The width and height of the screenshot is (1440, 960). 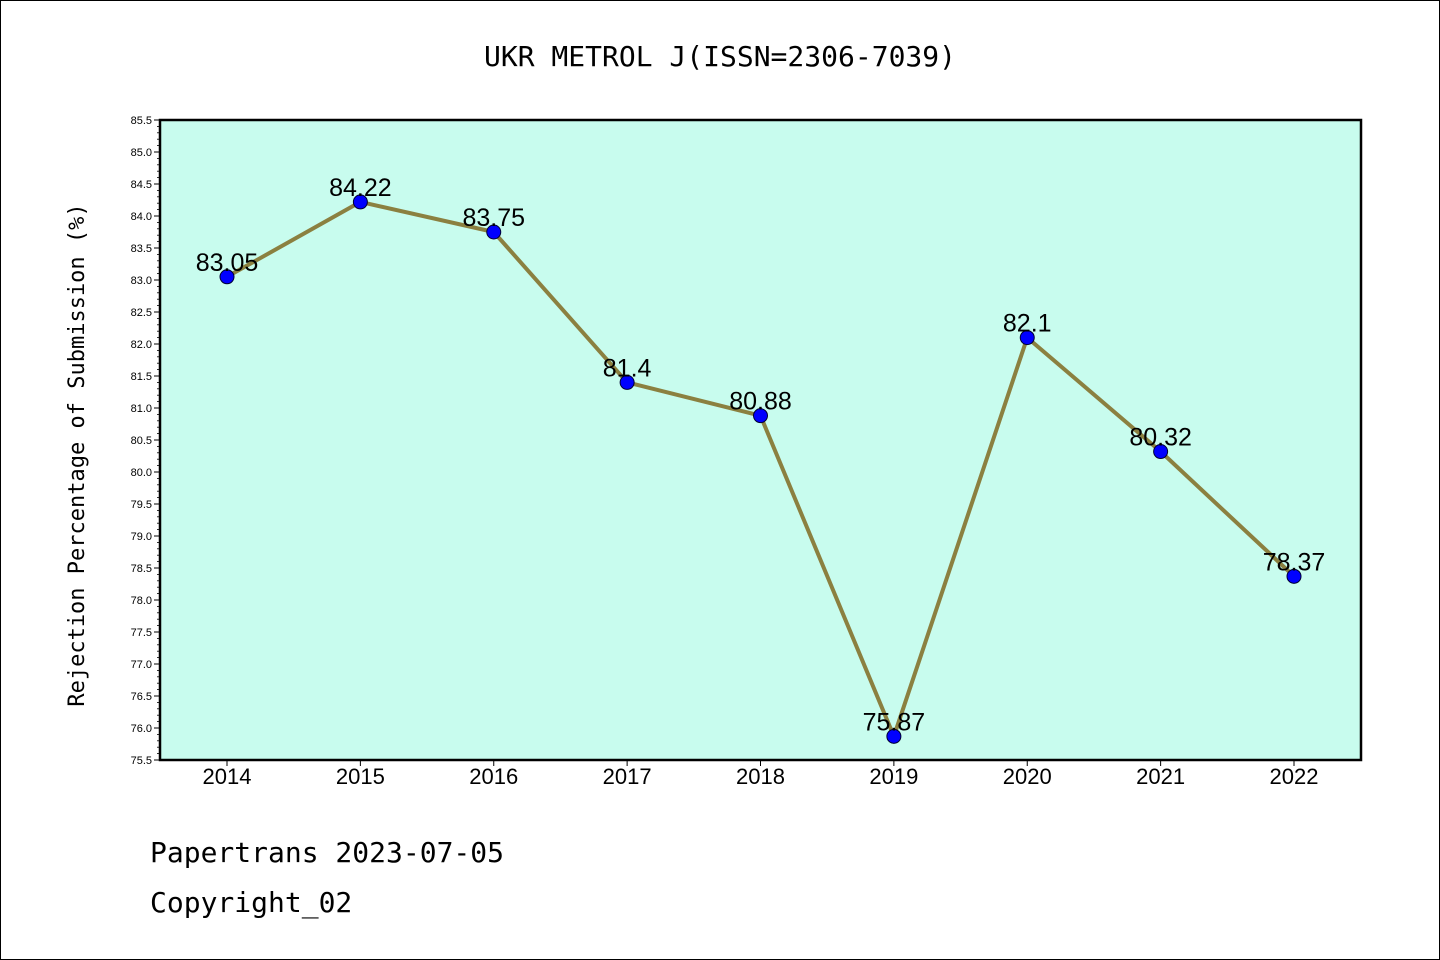 I want to click on data-label: 83.75, so click(x=493, y=218).